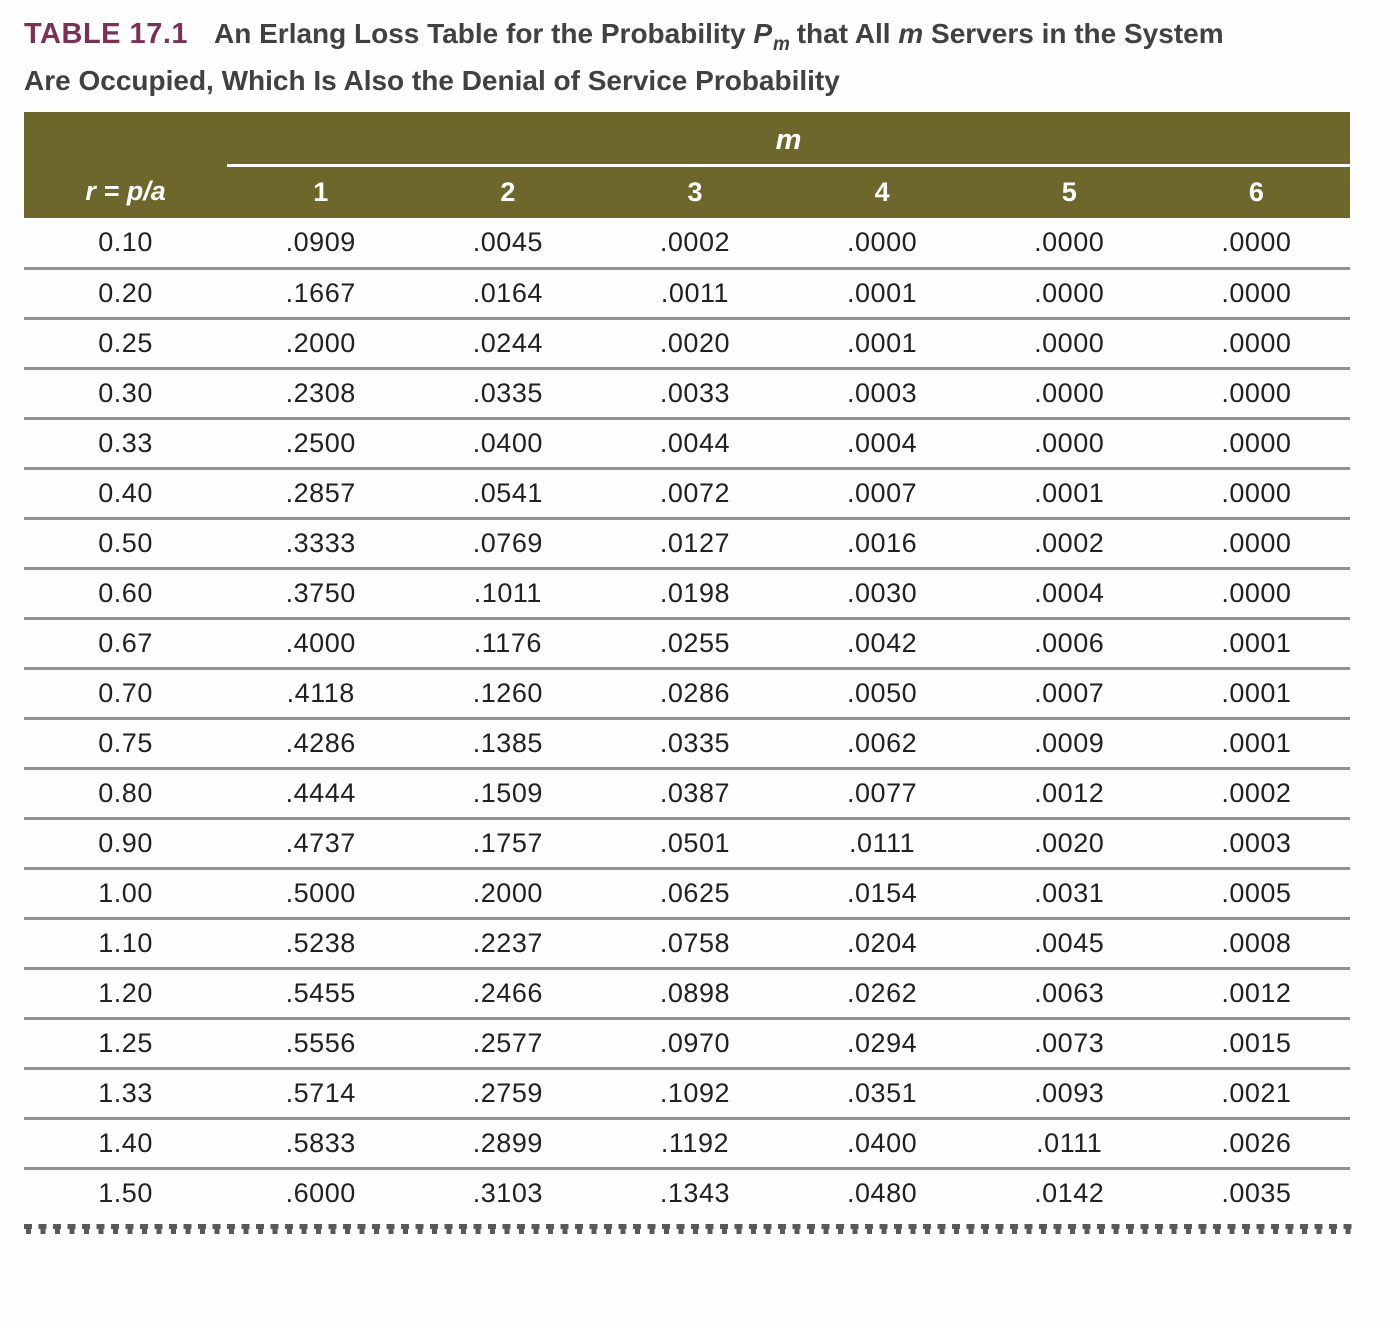 This screenshot has width=1396, height=1326. Describe the element at coordinates (321, 592) in the screenshot. I see `probability-cell: .3750` at that location.